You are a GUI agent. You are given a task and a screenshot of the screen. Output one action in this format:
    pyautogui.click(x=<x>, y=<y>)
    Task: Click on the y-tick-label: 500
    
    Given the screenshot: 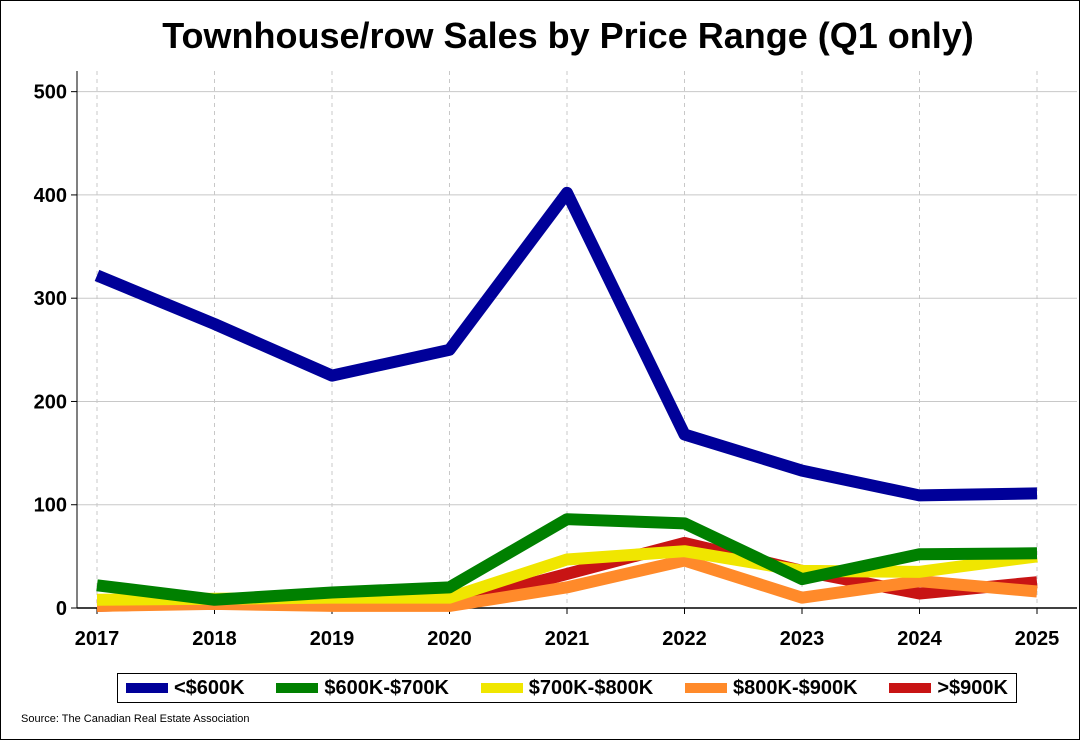 What is the action you would take?
    pyautogui.click(x=50, y=93)
    